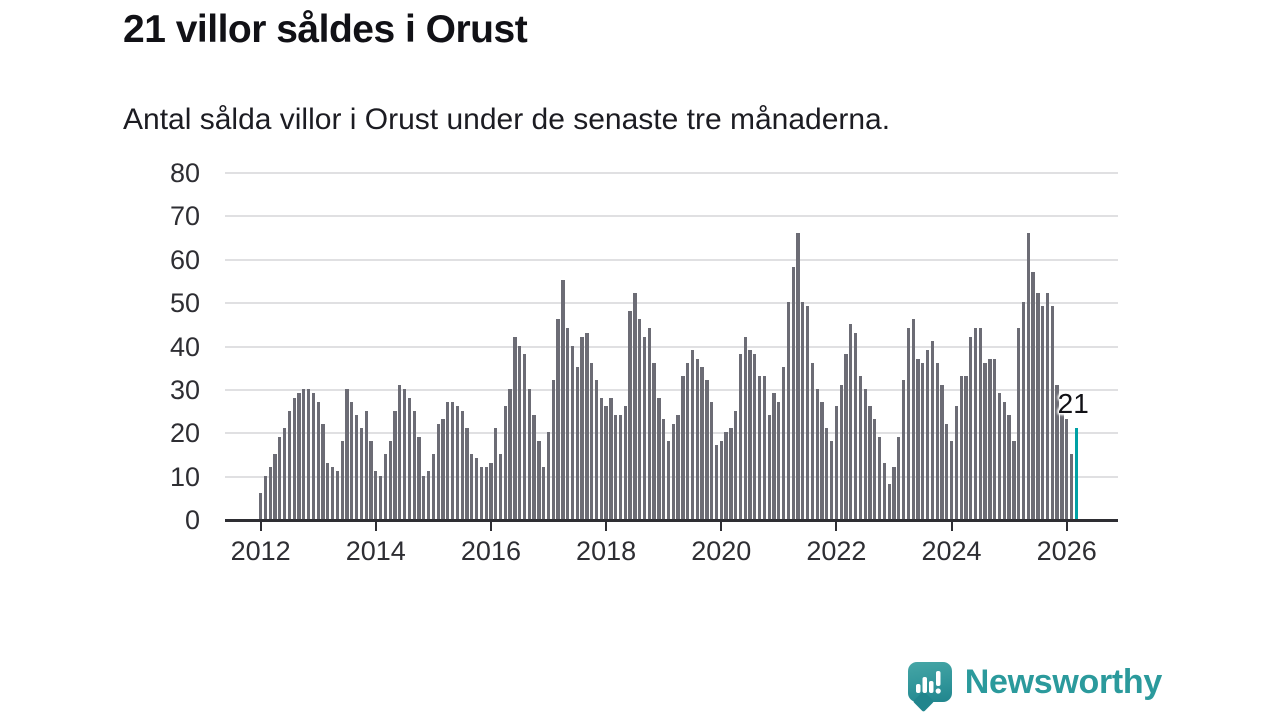 This screenshot has width=1280, height=720. Describe the element at coordinates (836, 551) in the screenshot. I see `x-tick-label: 2022` at that location.